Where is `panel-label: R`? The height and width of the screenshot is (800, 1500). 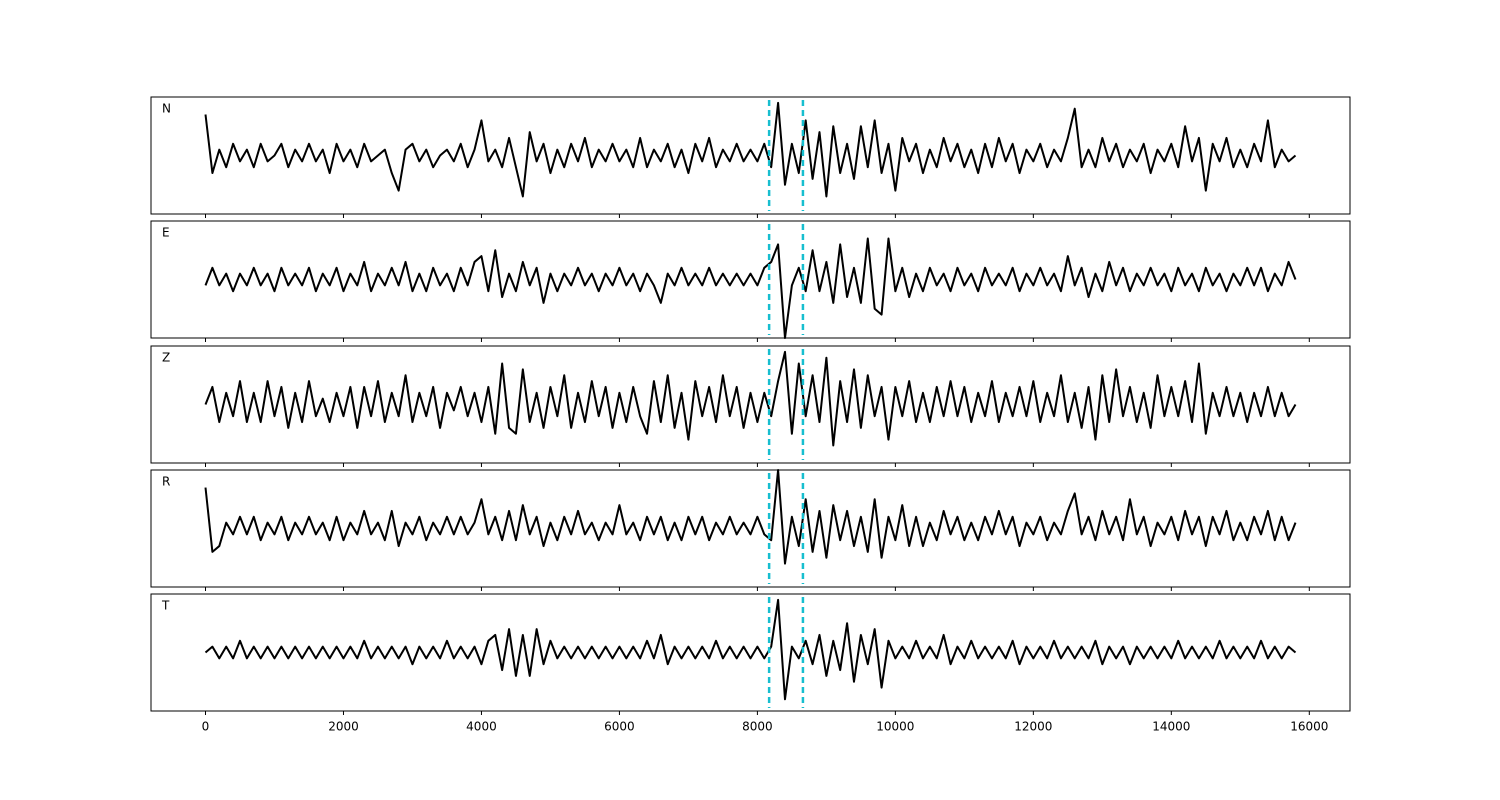 panel-label: R is located at coordinates (166, 482).